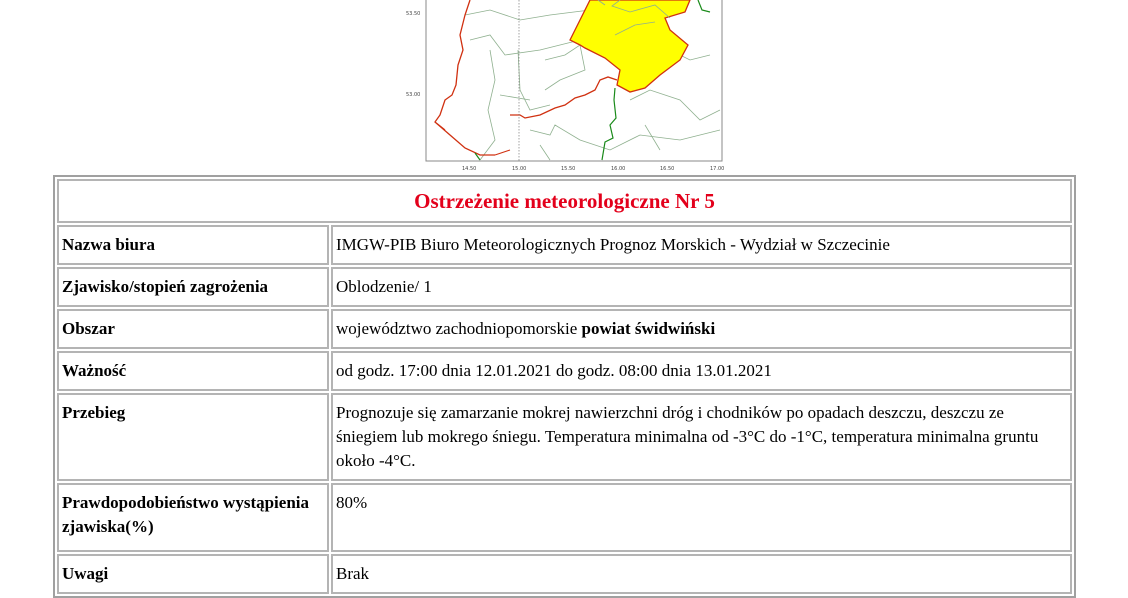  What do you see at coordinates (193, 245) in the screenshot?
I see `row-label: Nazwa biura` at bounding box center [193, 245].